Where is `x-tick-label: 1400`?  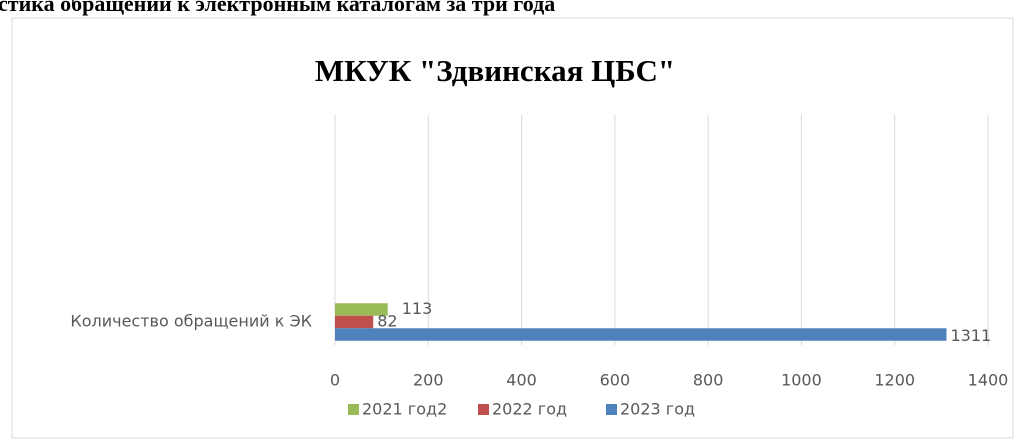
x-tick-label: 1400 is located at coordinates (988, 380).